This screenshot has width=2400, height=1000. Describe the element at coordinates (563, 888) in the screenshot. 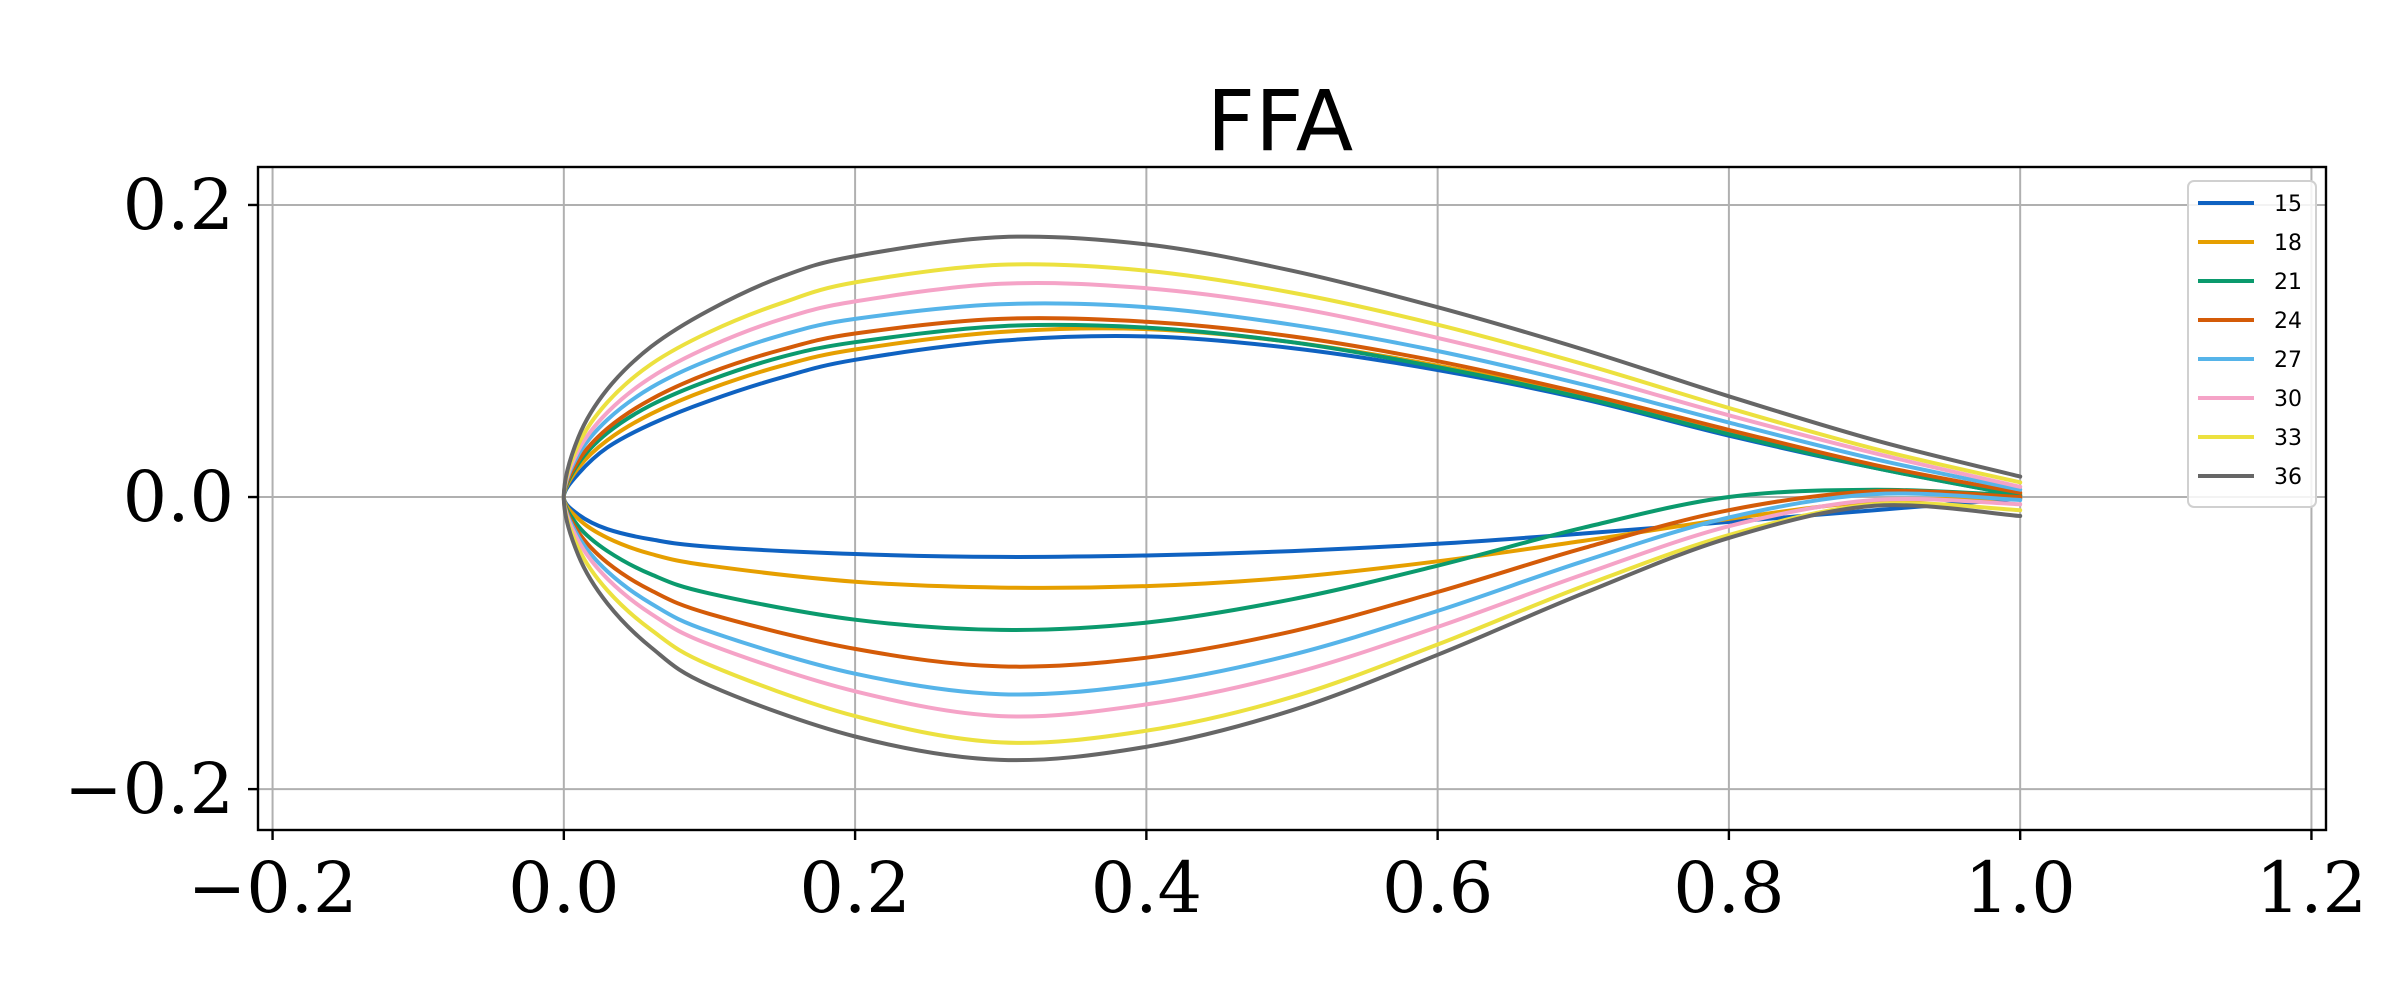

I see `x-tick-label: 0.0` at that location.